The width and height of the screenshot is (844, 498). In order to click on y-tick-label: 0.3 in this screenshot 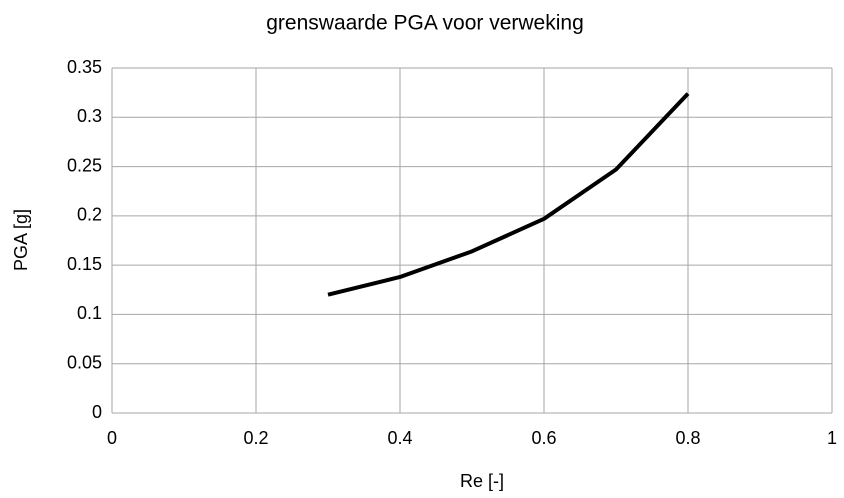, I will do `click(89, 116)`.